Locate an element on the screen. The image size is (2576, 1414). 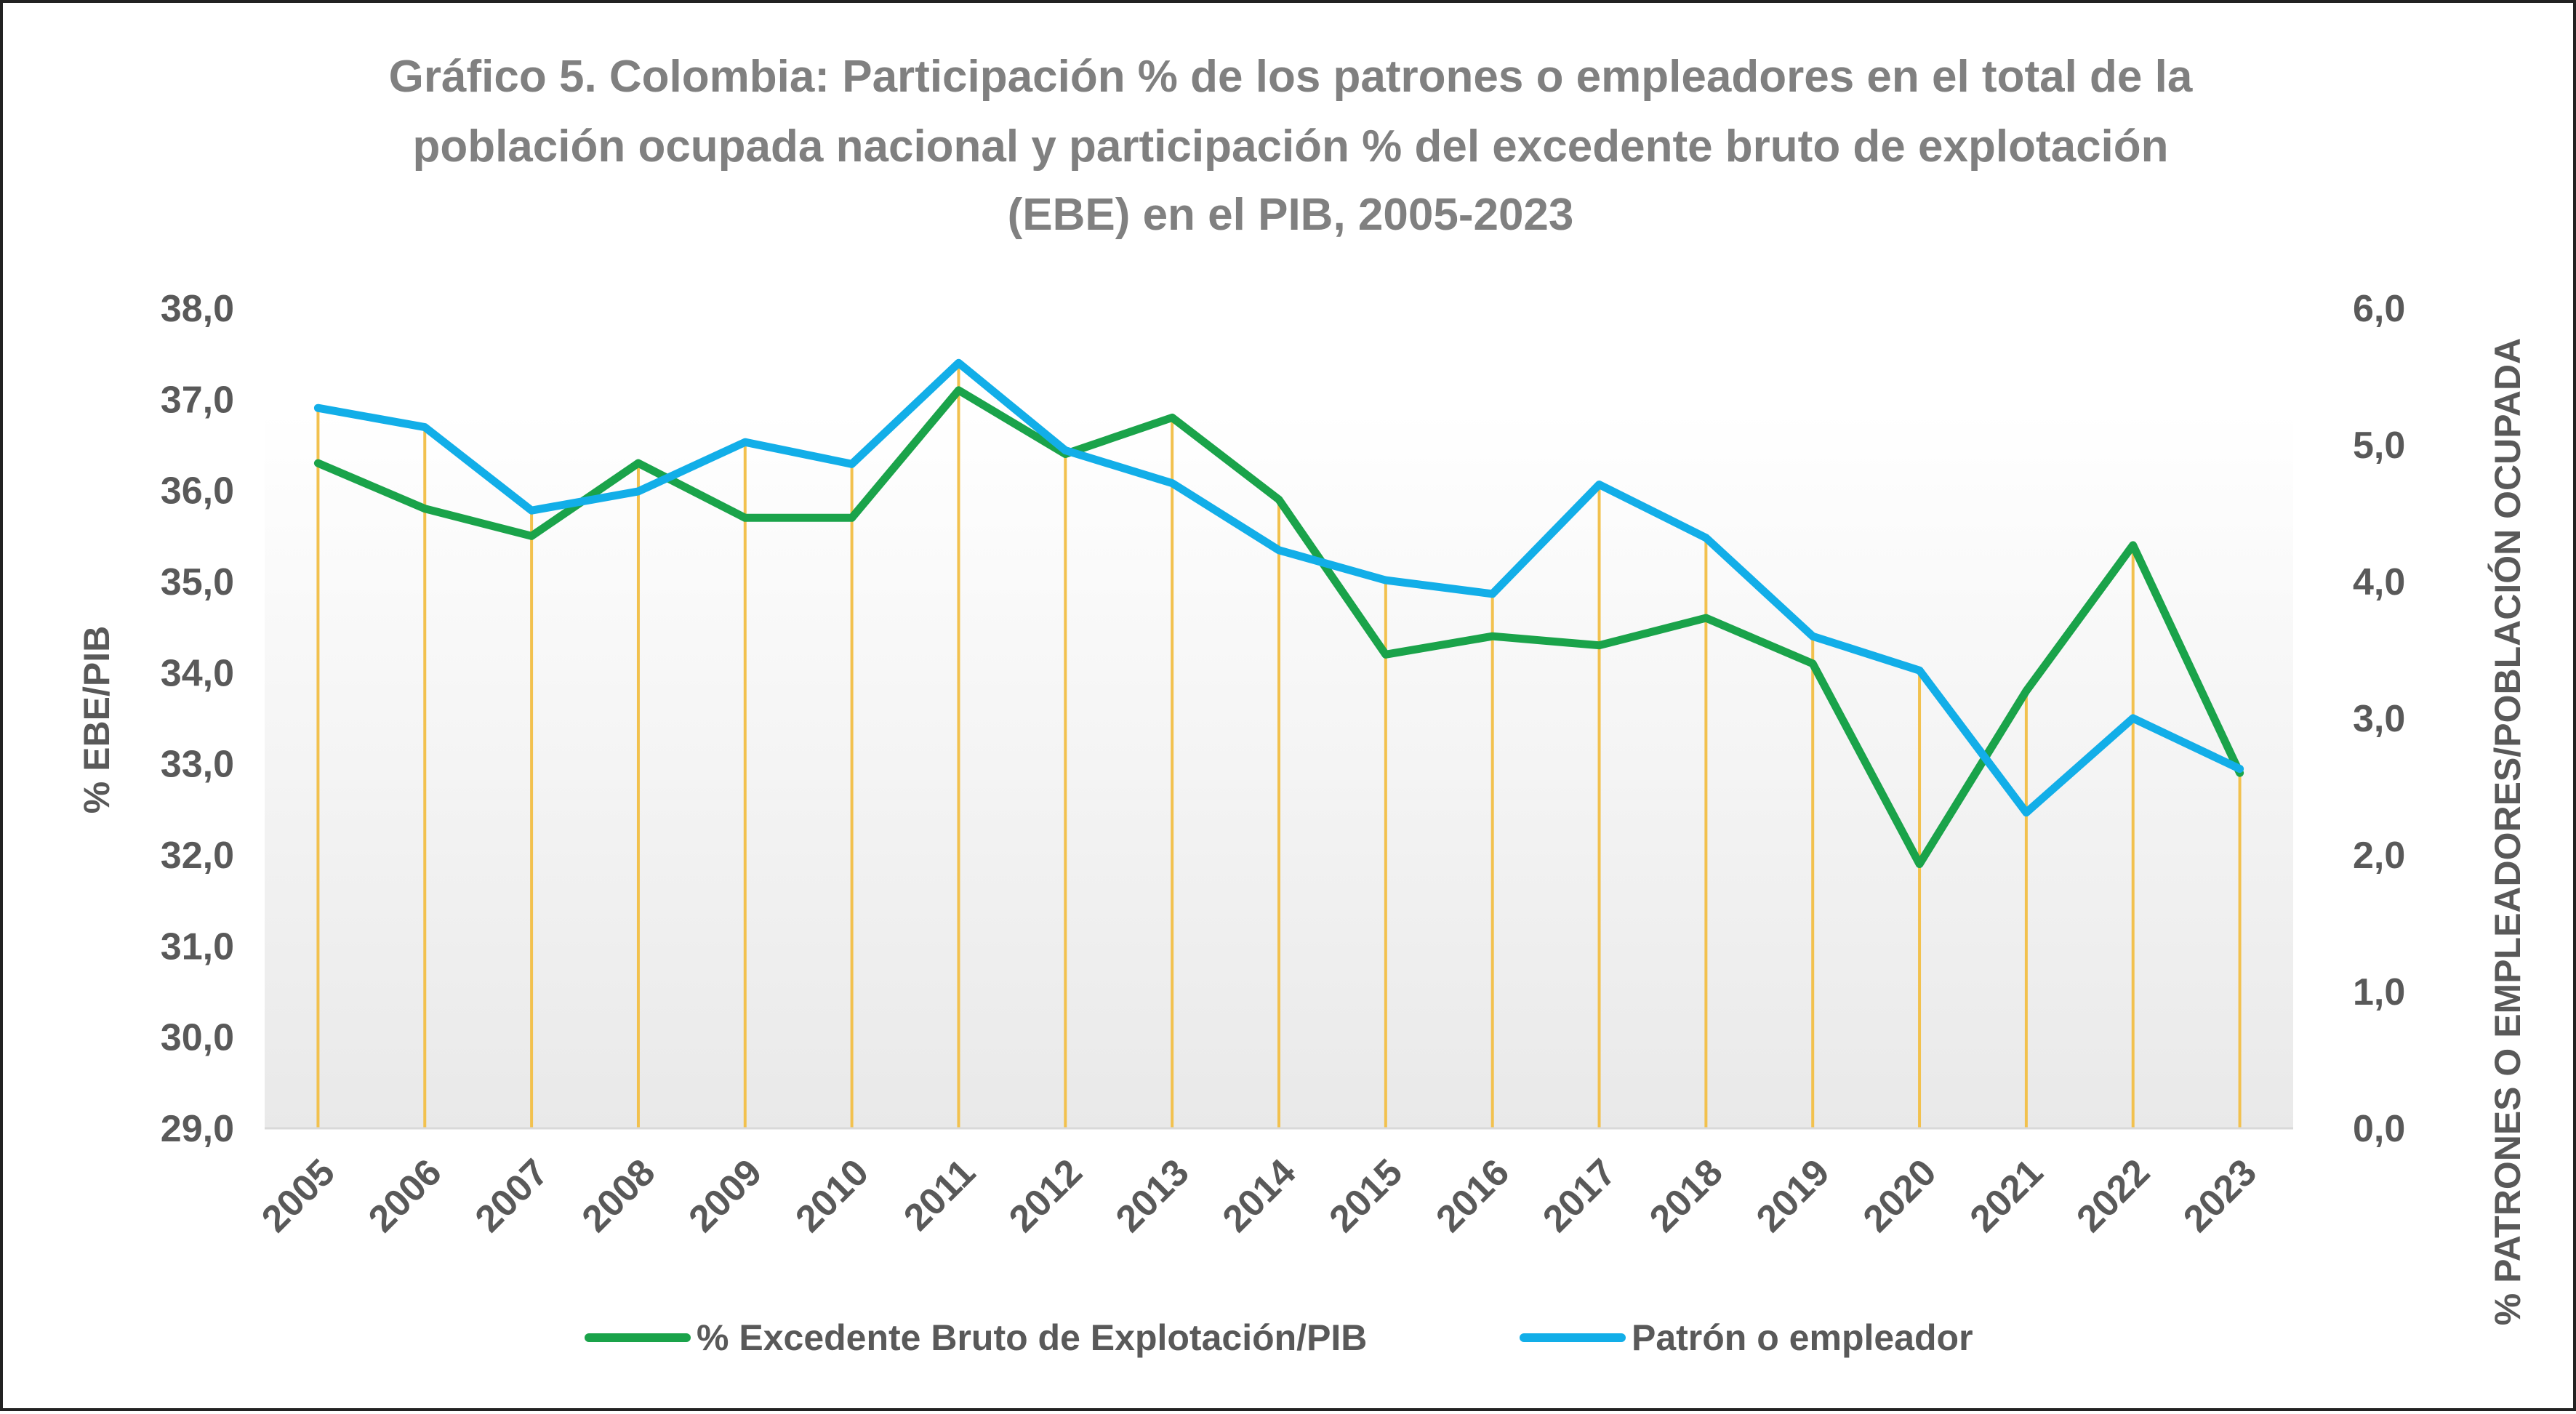
legend-item-patron: Patrón o empleador is located at coordinates (1746, 1337).